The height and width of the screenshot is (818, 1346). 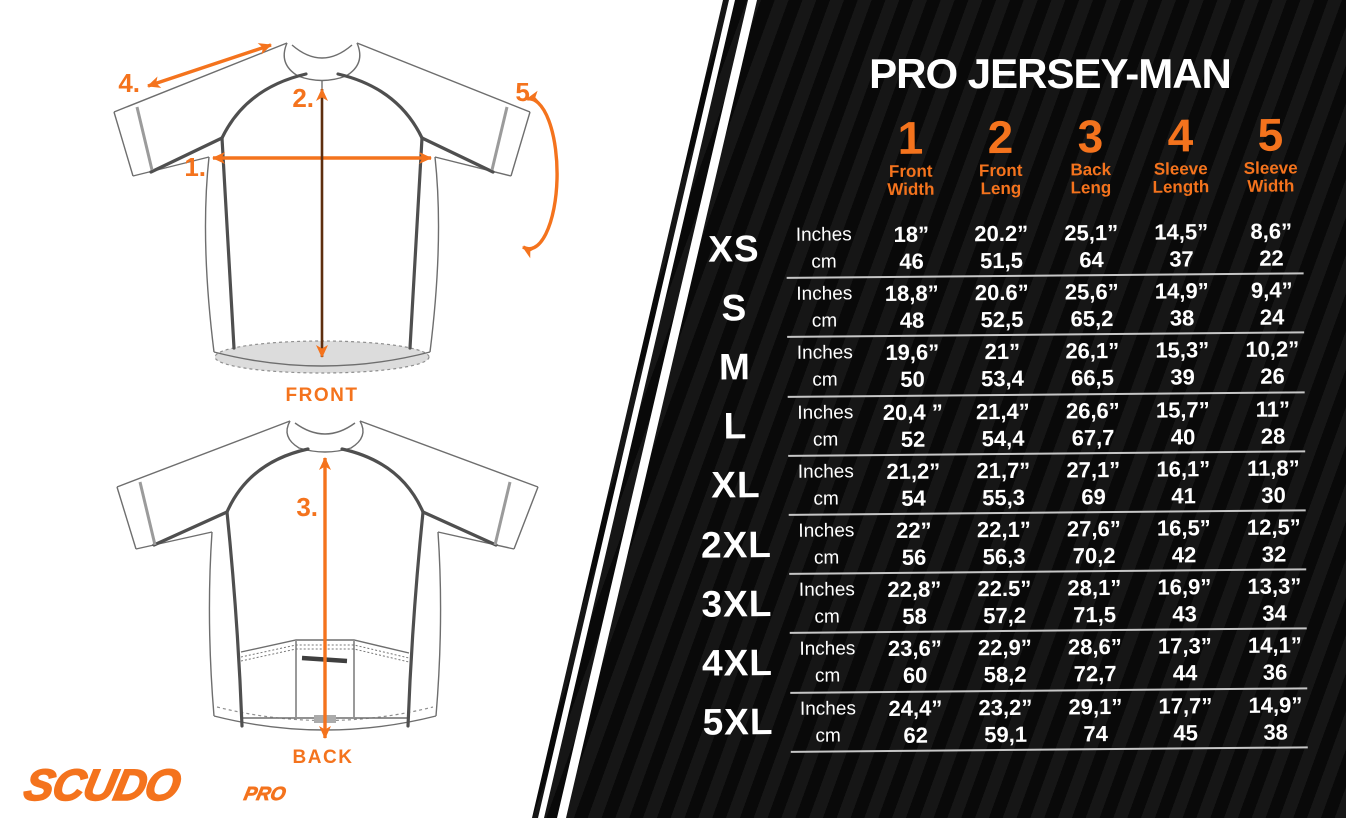 I want to click on measurement-cell: 13,3” 34, so click(x=1274, y=599).